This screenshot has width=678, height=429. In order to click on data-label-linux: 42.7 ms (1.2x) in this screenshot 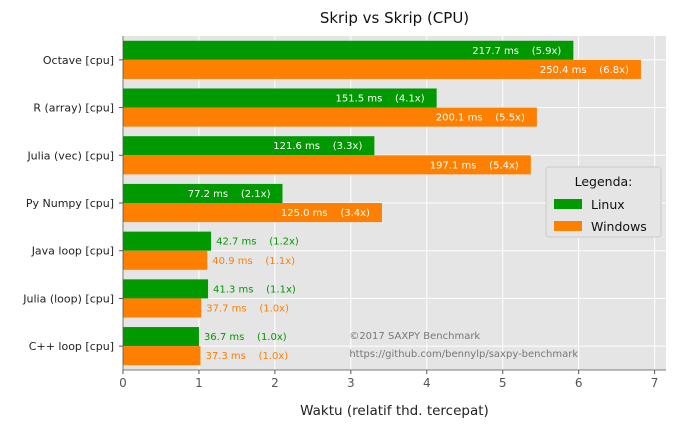, I will do `click(257, 242)`.